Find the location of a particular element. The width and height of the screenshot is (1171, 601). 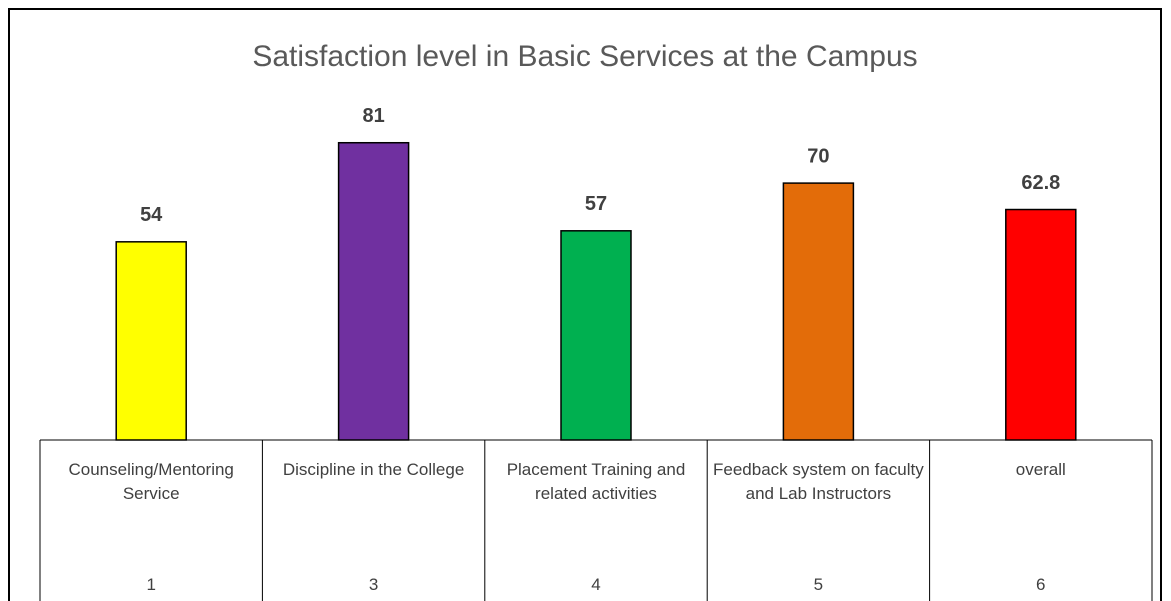

x-tick-group-label: 5 is located at coordinates (818, 584).